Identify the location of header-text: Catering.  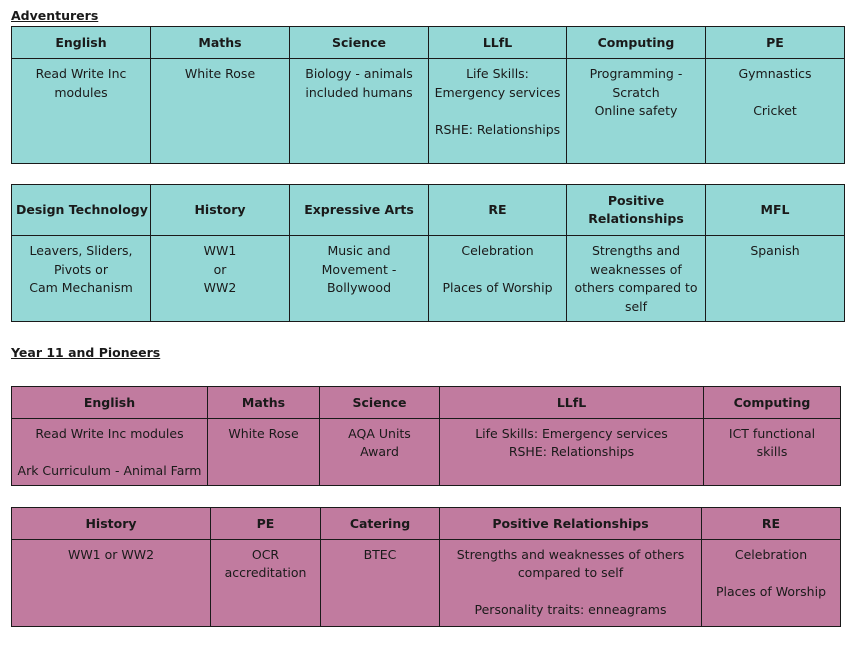
(380, 523).